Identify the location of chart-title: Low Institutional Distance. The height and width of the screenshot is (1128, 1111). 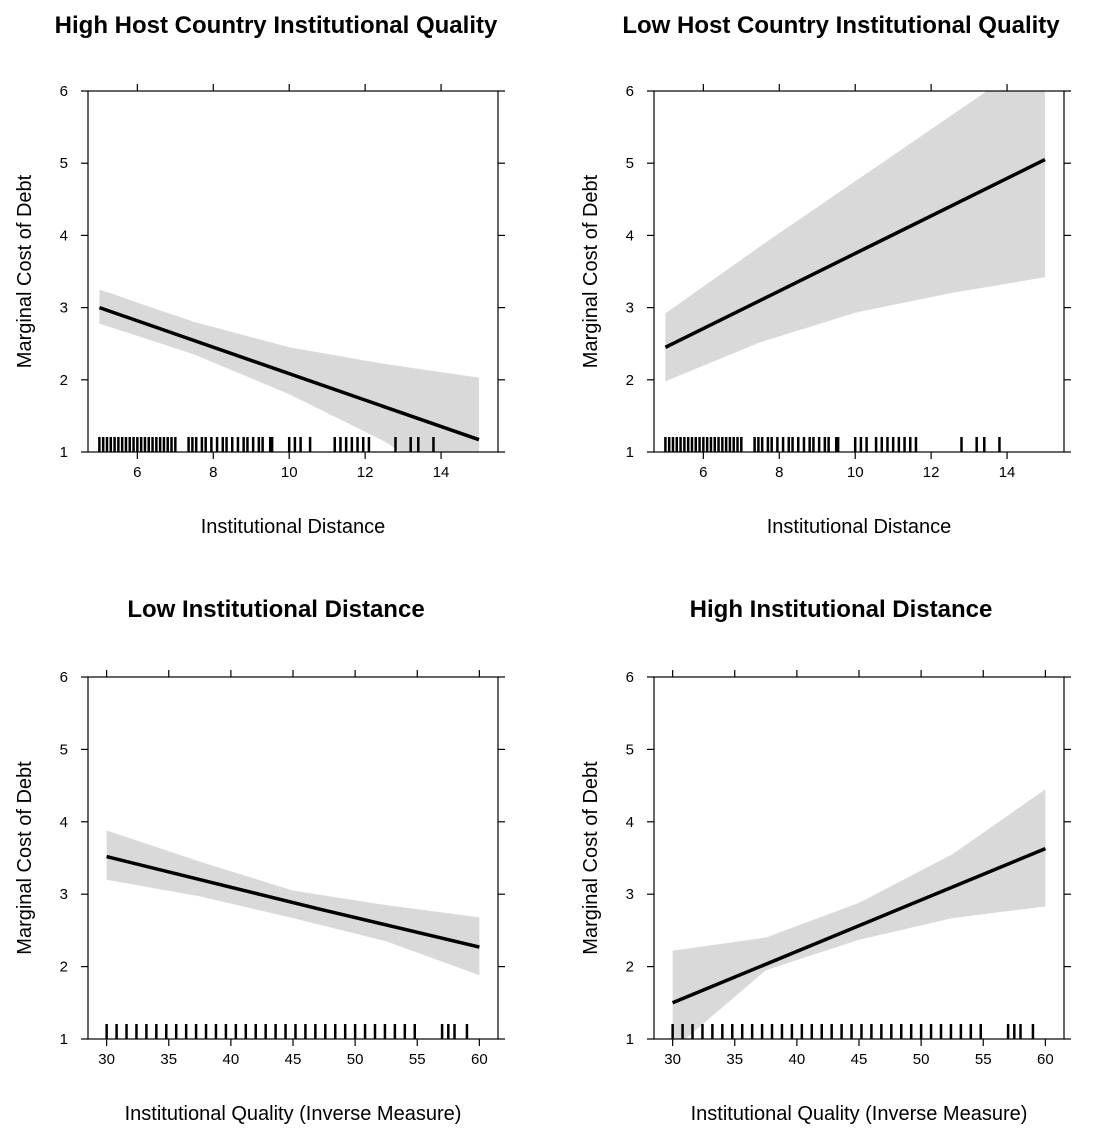
(275, 609).